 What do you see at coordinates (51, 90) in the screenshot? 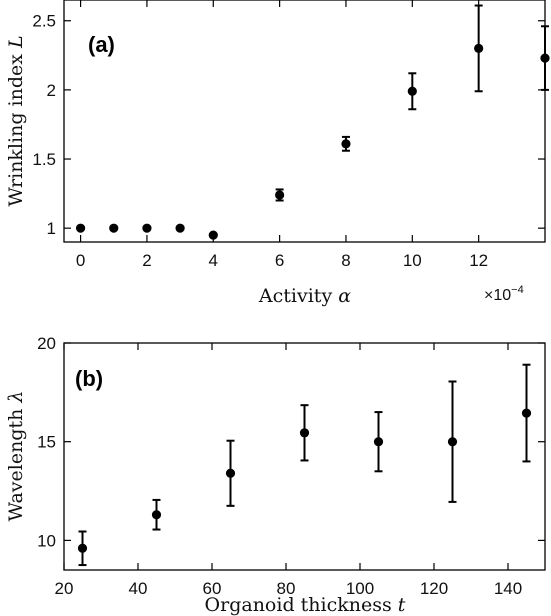
I see `y-tick-label-a: 2` at bounding box center [51, 90].